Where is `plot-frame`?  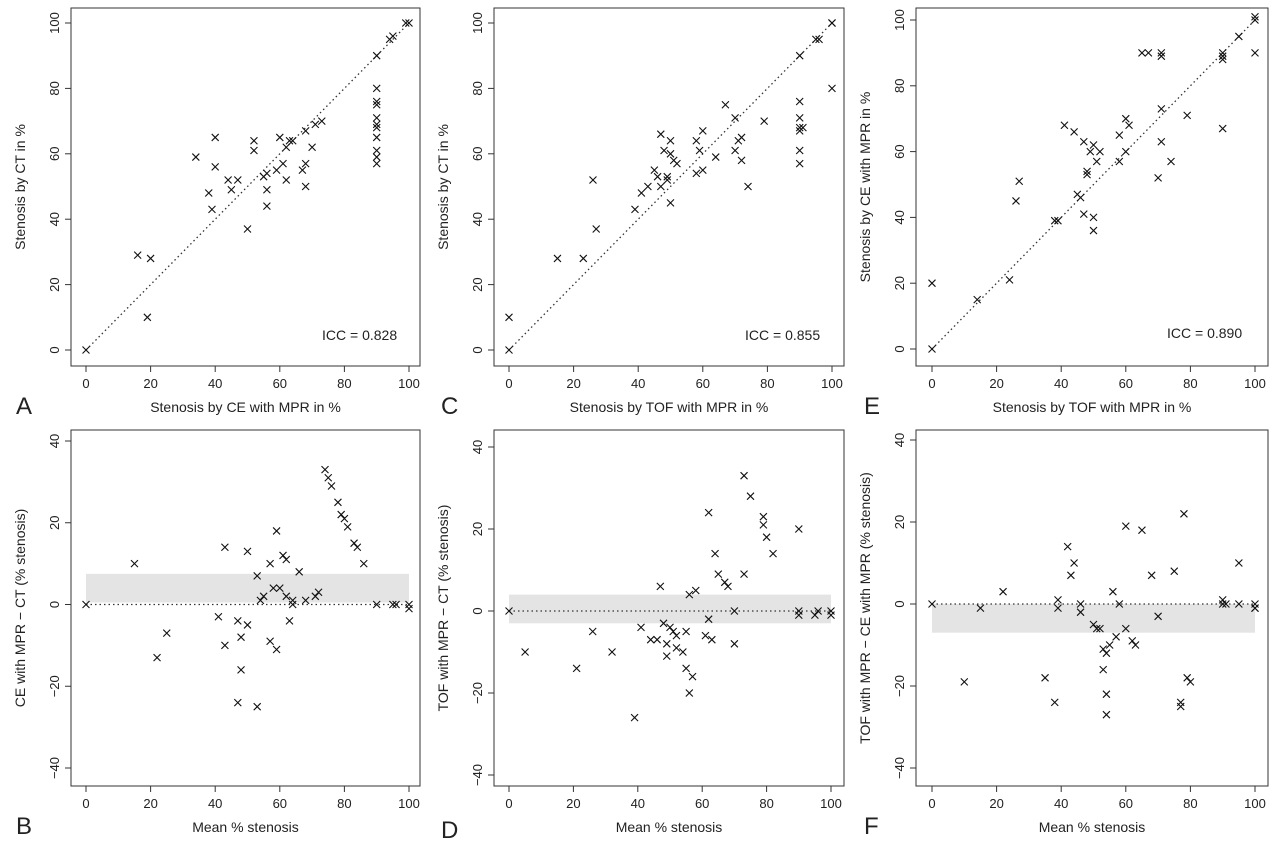
plot-frame is located at coordinates (669, 608).